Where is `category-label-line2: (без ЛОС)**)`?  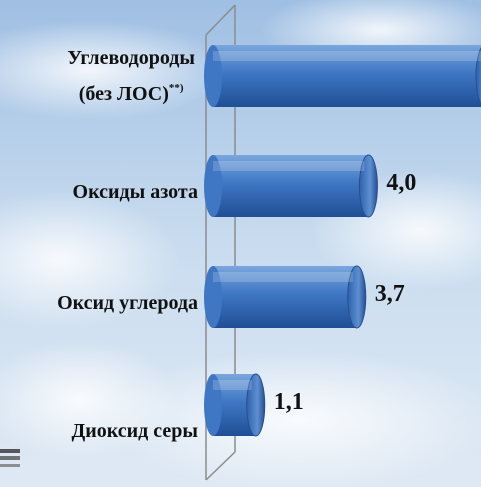 category-label-line2: (без ЛОС)**) is located at coordinates (131, 91).